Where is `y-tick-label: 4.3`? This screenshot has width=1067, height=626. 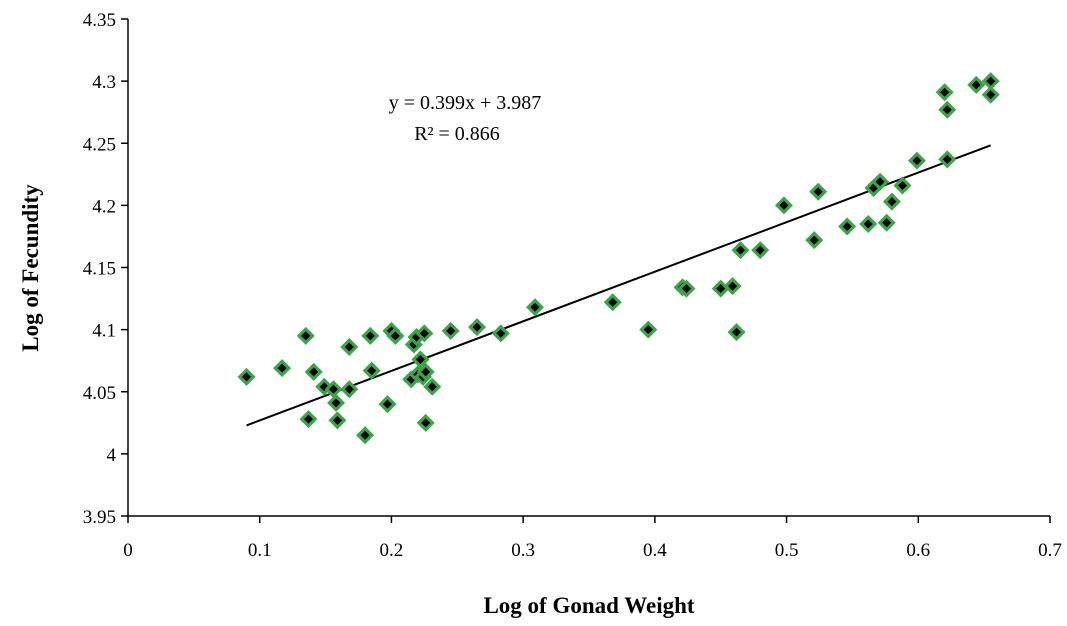
y-tick-label: 4.3 is located at coordinates (104, 82).